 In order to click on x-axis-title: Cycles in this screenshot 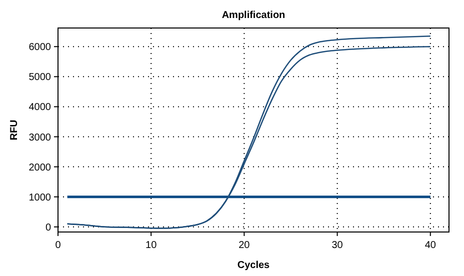, I will do `click(253, 265)`.